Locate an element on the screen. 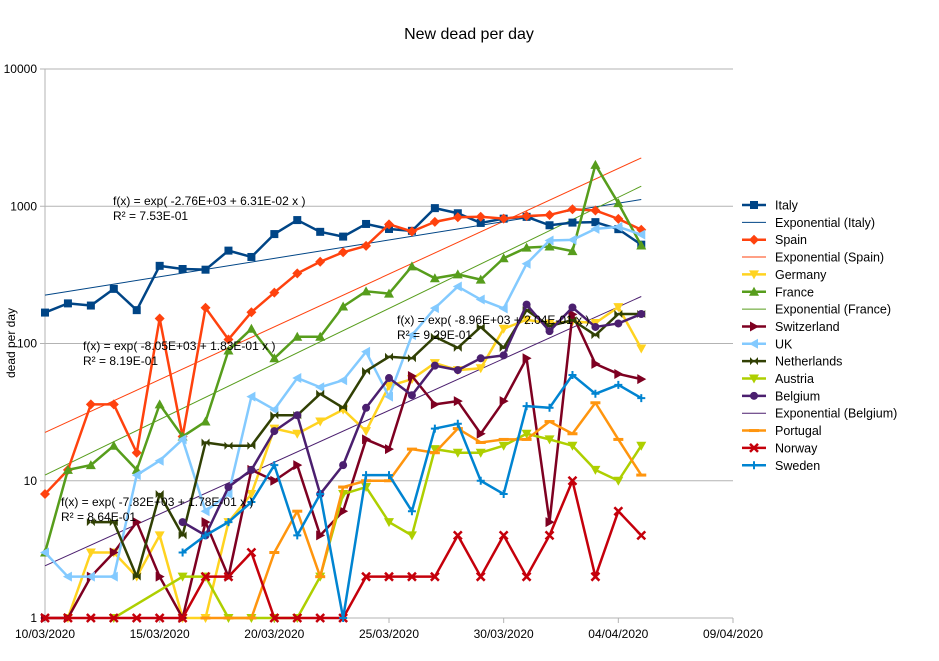  r-squared-label: R² = 9.29E-01 is located at coordinates (434, 335).